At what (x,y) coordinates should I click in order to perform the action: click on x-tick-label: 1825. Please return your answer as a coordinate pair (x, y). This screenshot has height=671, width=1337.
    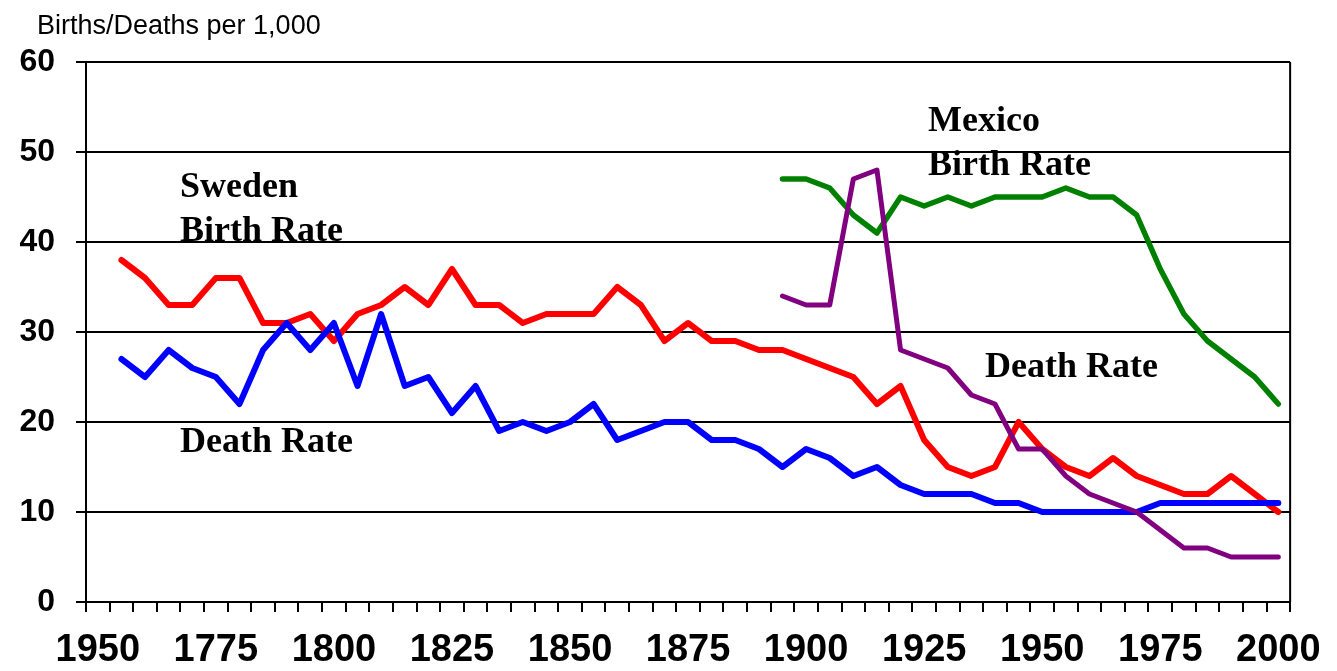
    Looking at the image, I should click on (452, 648).